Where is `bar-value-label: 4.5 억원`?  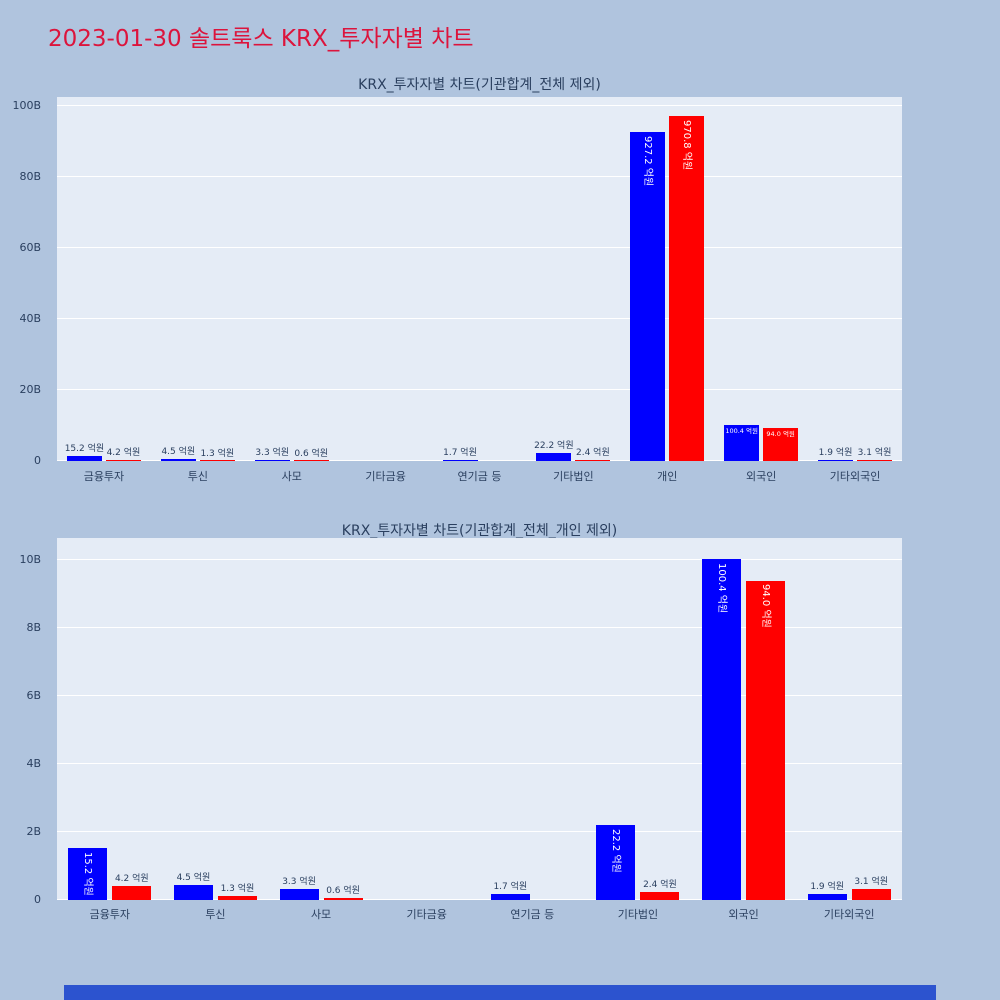
bar-value-label: 4.5 억원 is located at coordinates (193, 877).